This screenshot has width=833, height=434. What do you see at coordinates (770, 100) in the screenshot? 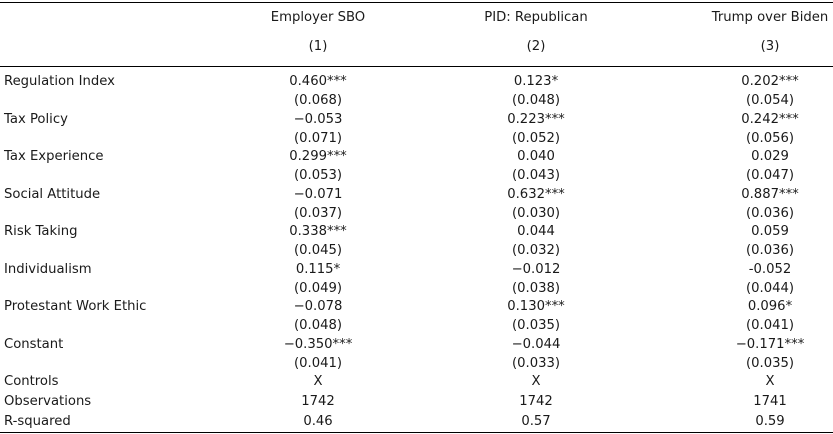
I see `se-cell: (0.054)` at bounding box center [770, 100].